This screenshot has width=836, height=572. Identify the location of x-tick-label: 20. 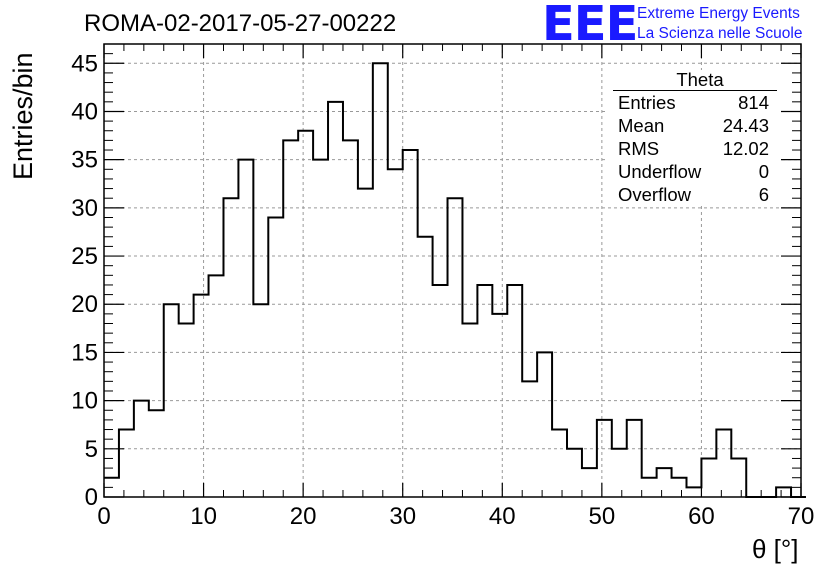
(303, 516).